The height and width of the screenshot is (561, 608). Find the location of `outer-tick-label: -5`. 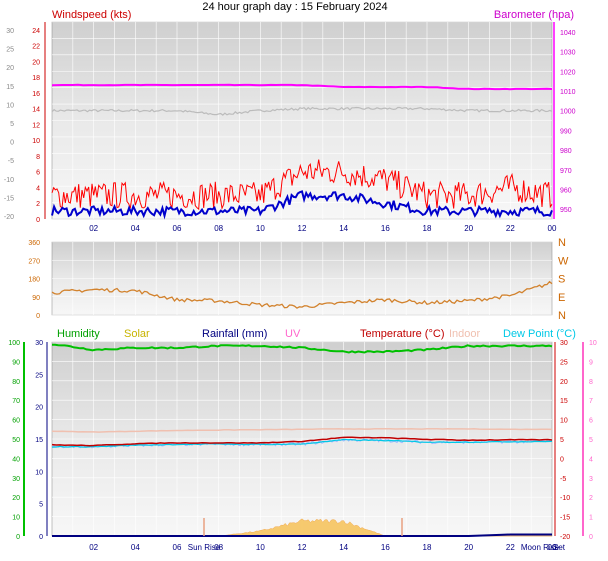

outer-tick-label: -5 is located at coordinates (11, 161).